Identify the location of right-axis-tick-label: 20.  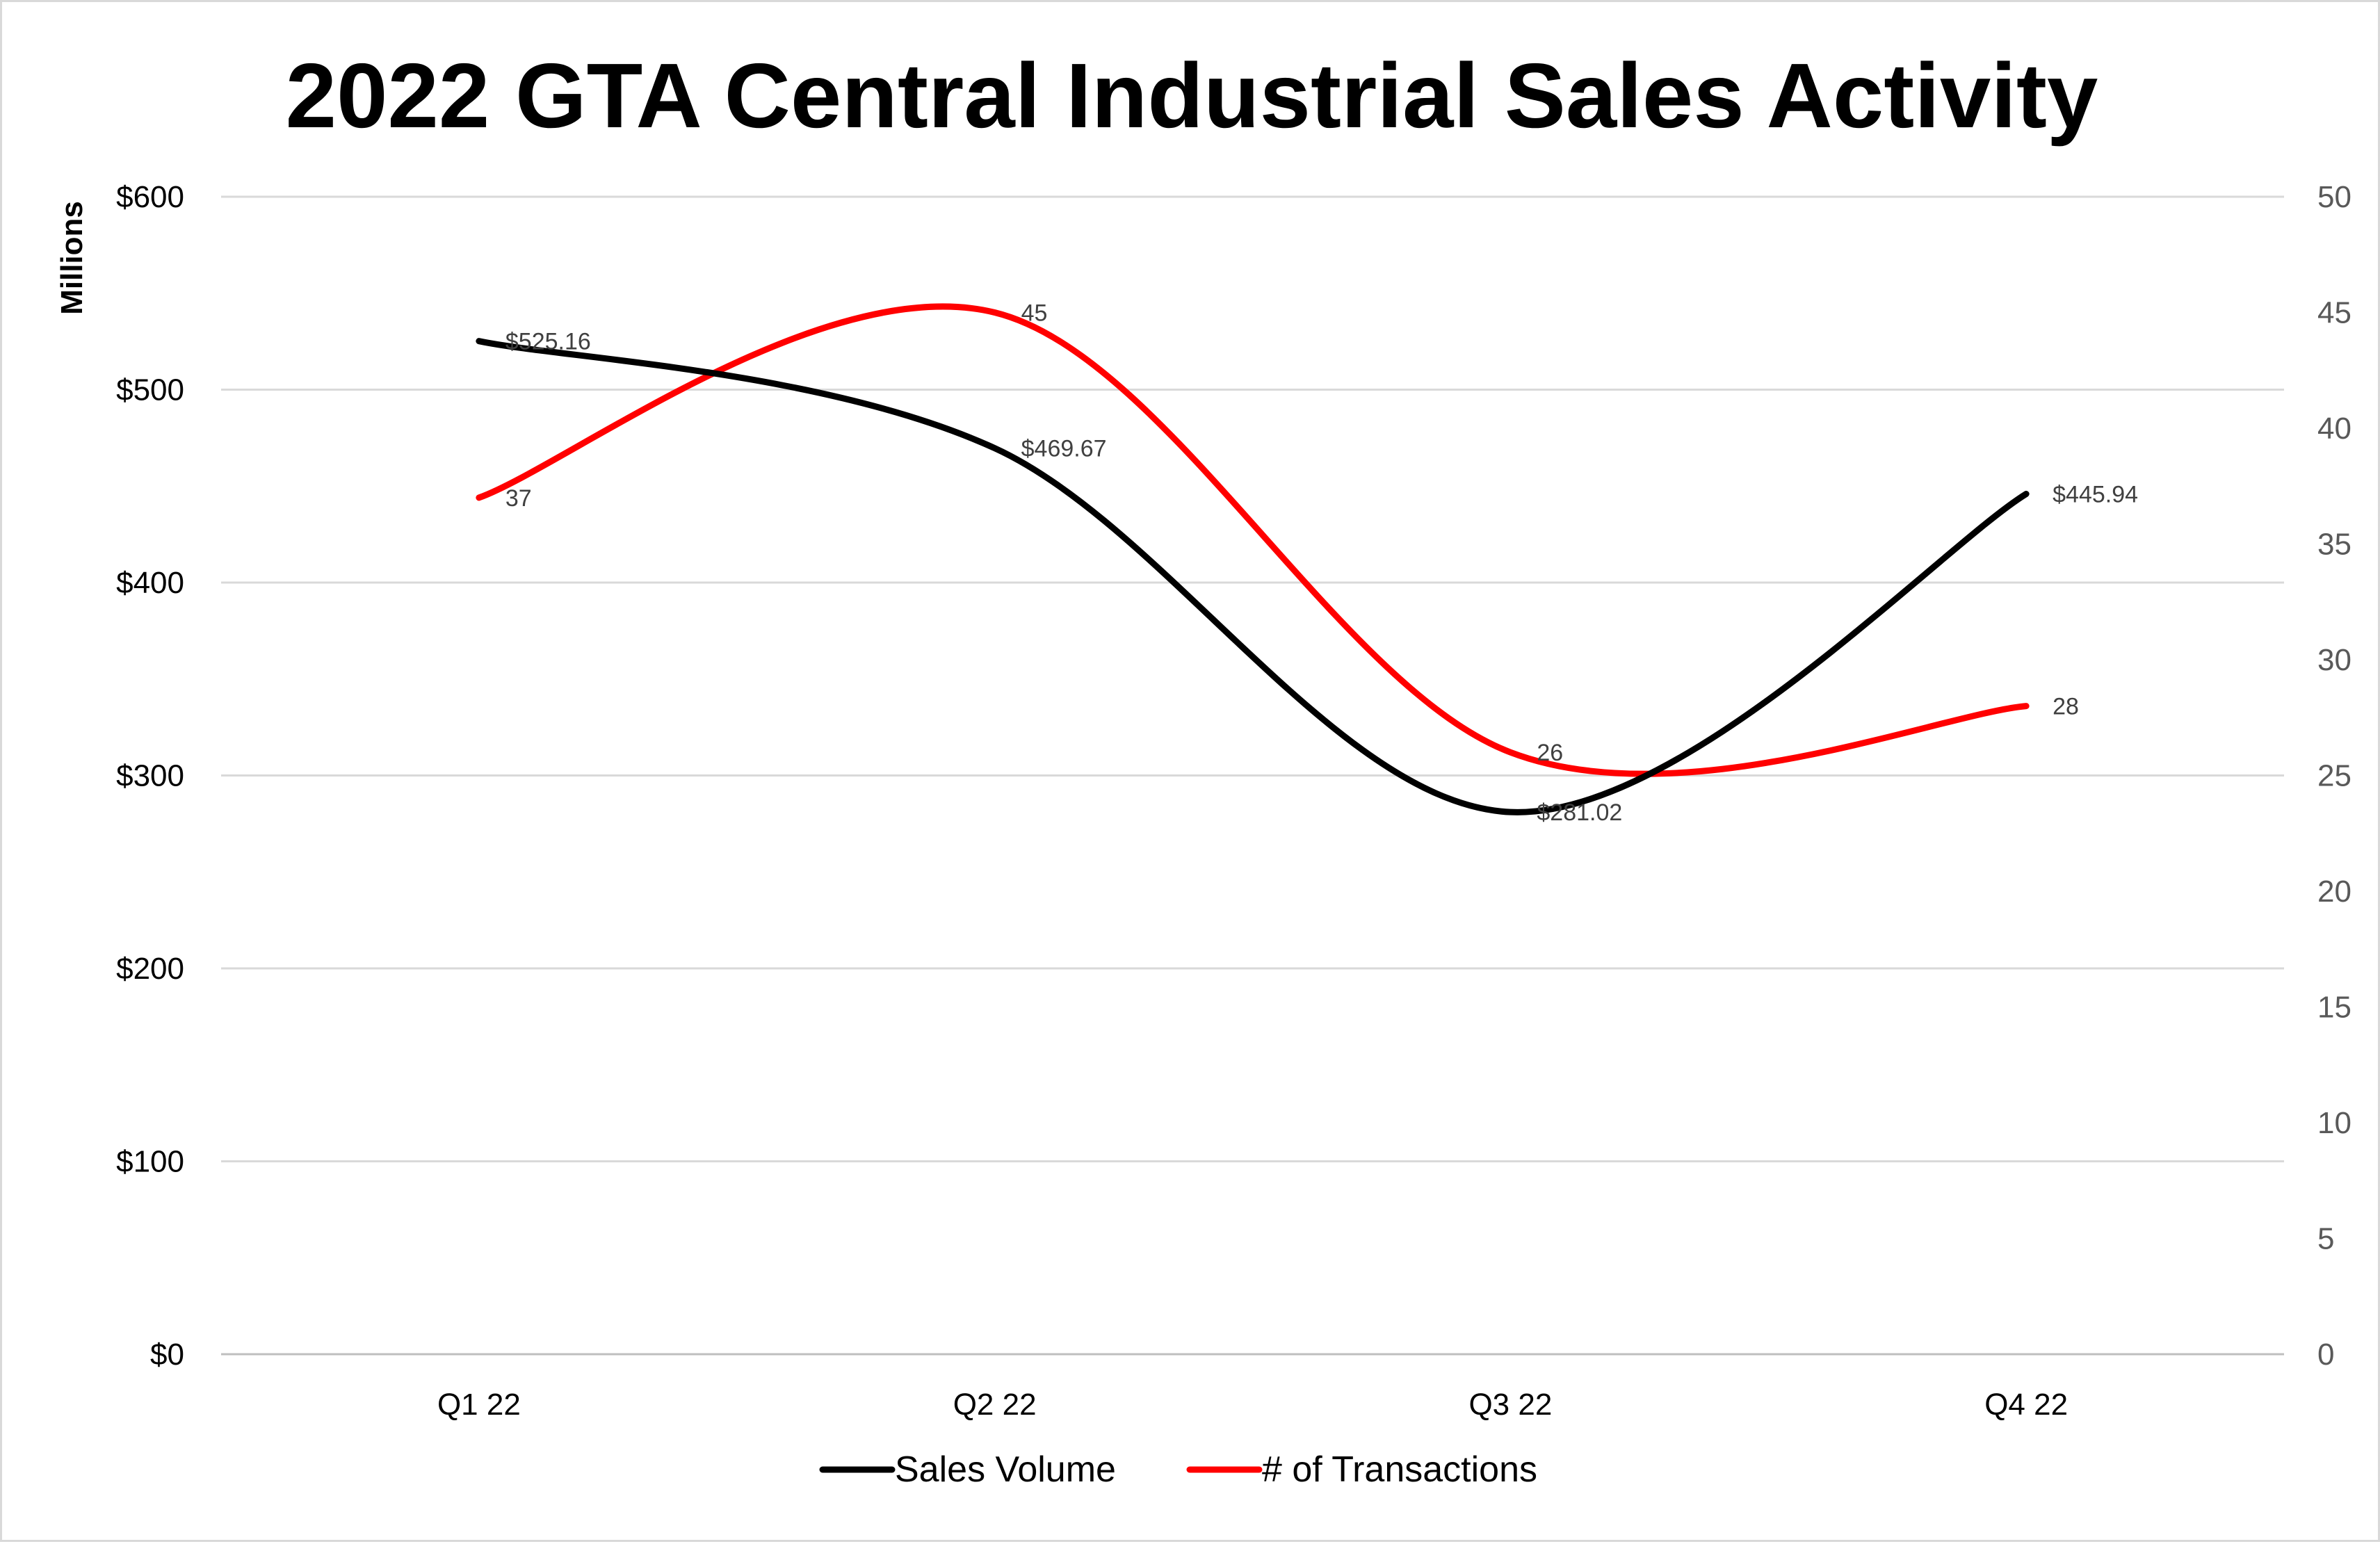
(2334, 892).